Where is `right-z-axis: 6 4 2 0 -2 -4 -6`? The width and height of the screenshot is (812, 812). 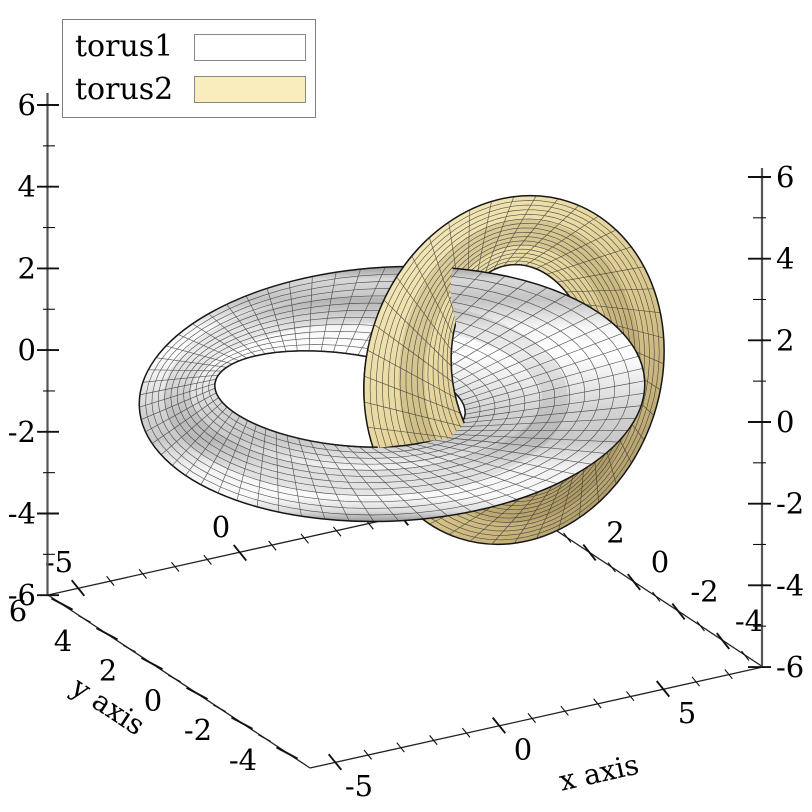
right-z-axis: 6 4 2 0 -2 -4 -6 is located at coordinates (776, 422).